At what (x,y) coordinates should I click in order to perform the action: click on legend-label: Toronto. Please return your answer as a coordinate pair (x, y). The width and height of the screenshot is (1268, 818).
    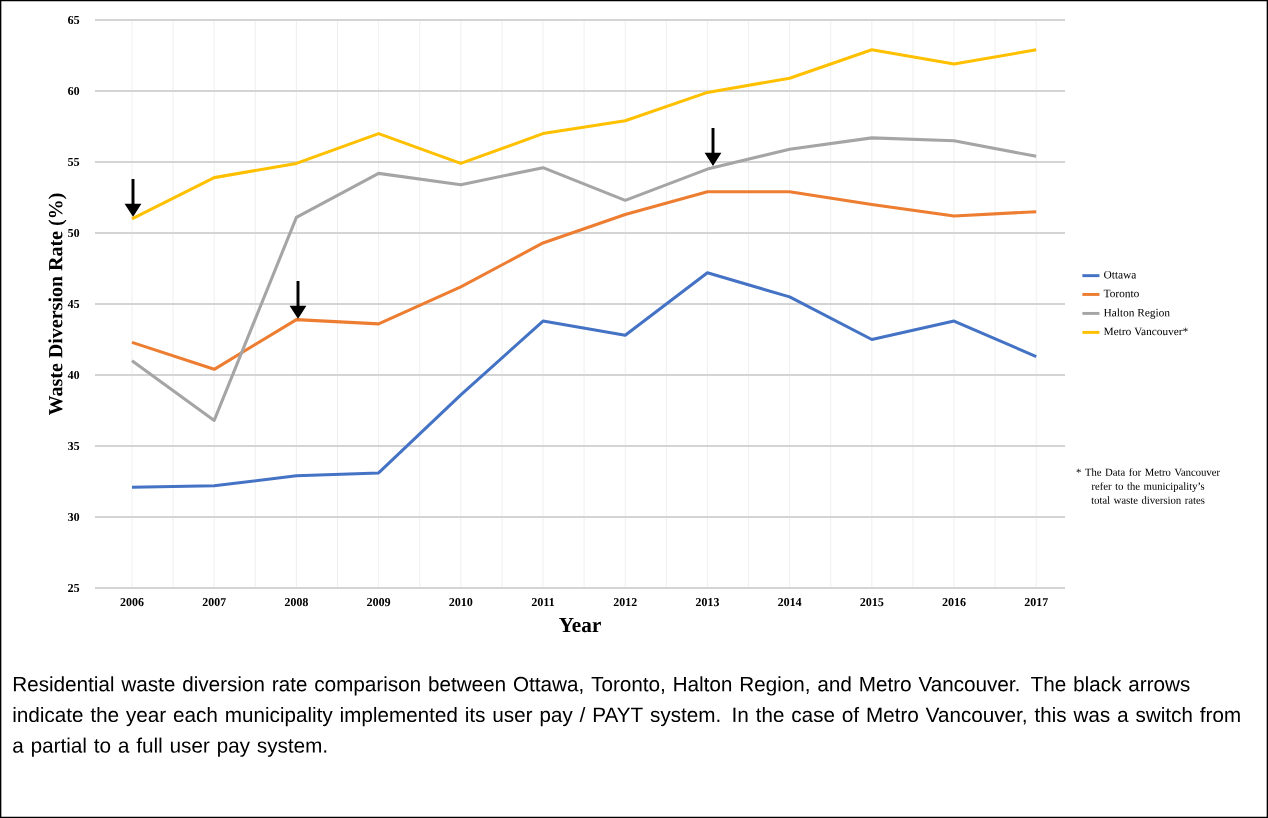
    Looking at the image, I should click on (1121, 293).